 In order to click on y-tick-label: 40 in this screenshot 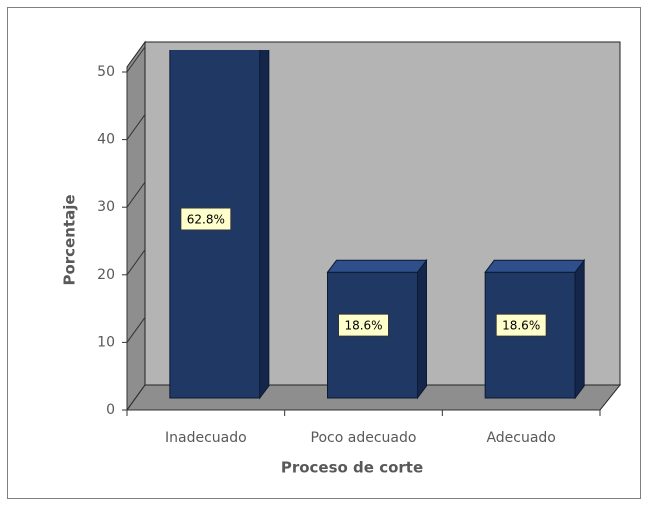, I will do `click(106, 140)`.